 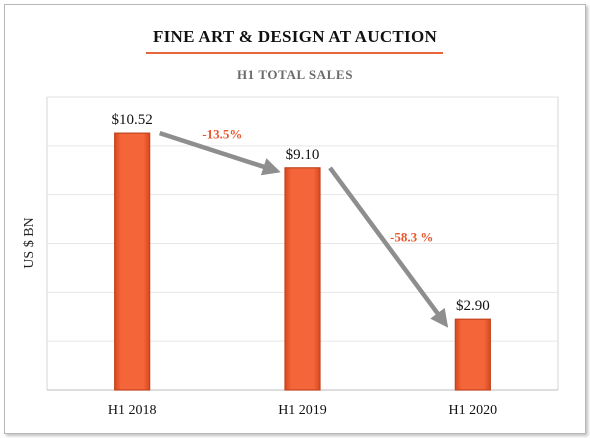 What do you see at coordinates (302, 410) in the screenshot?
I see `x-tick-label: H1 2019` at bounding box center [302, 410].